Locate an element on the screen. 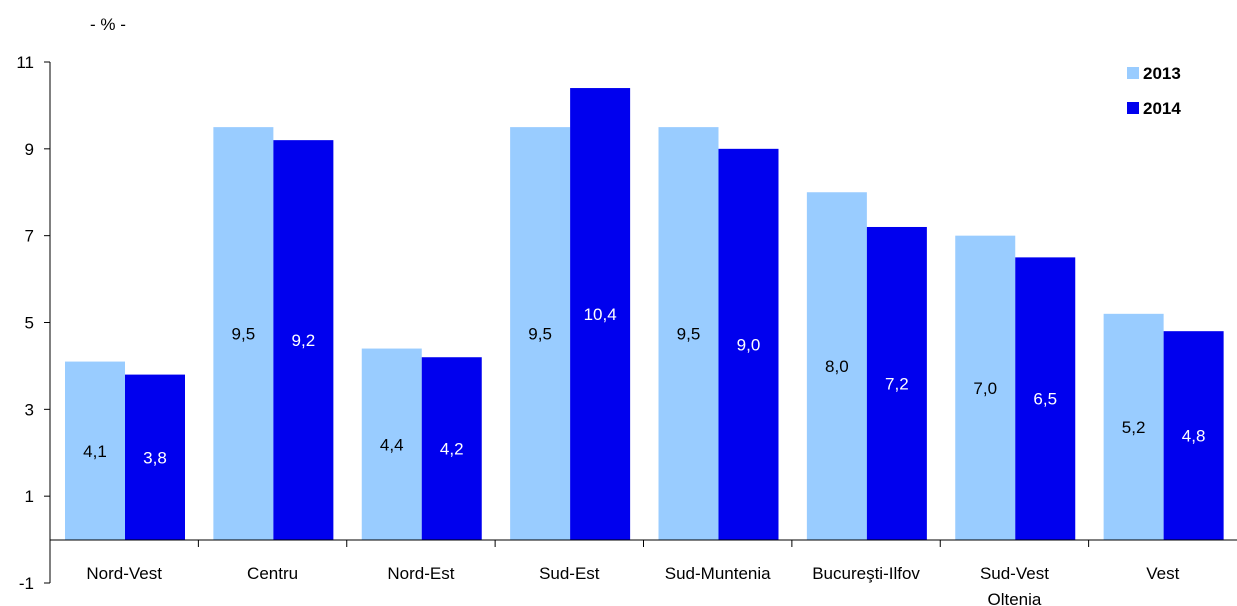 This screenshot has width=1237, height=606. x-tick-label: Centru is located at coordinates (272, 573).